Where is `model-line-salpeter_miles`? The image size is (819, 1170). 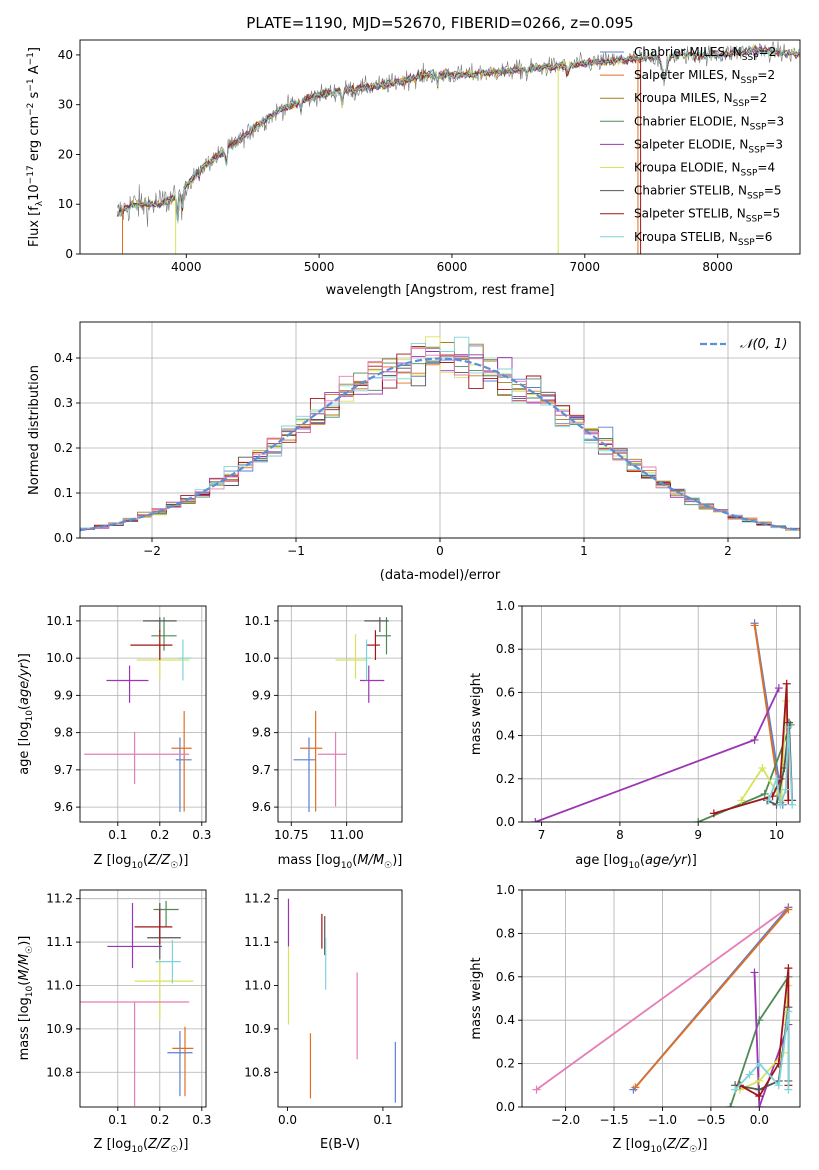 model-line-salpeter_miles is located at coordinates (377, 139).